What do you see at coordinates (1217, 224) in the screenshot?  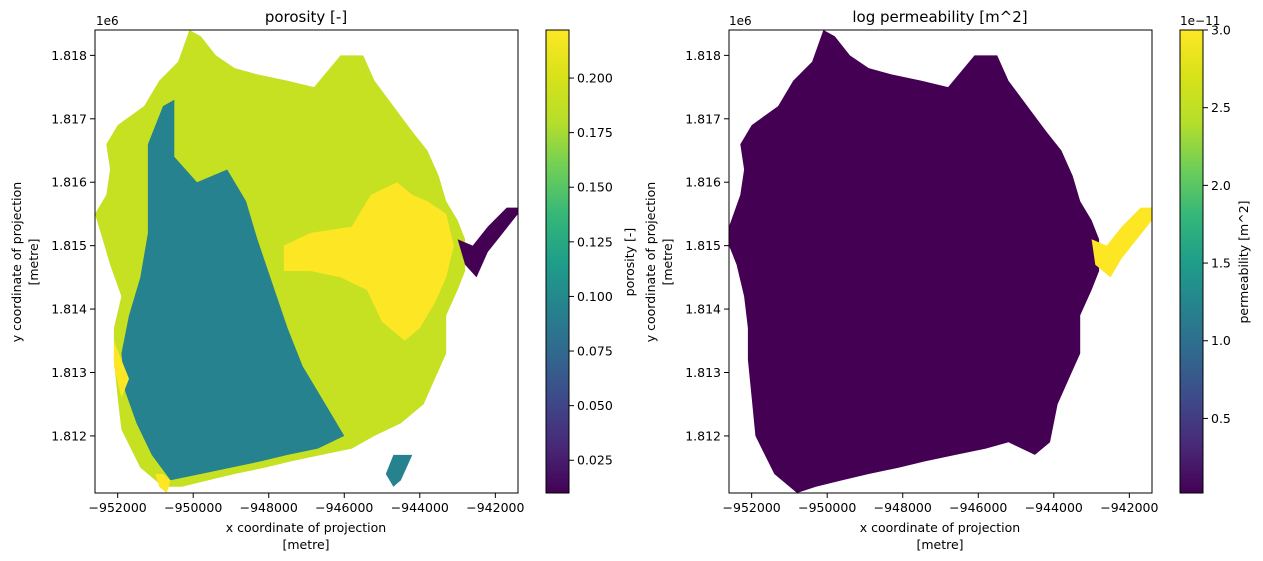 I see `permeability-colorbar-ticks: 0.5 1.0 1.5 2.0 2.5 3.0` at bounding box center [1217, 224].